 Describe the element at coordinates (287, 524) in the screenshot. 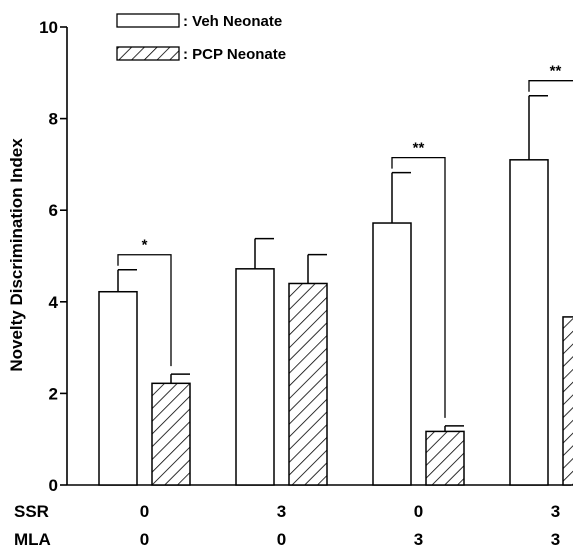

I see `x-axis-group-labels: SSR 0 3 0 3 MLA 0 0 3 3` at that location.